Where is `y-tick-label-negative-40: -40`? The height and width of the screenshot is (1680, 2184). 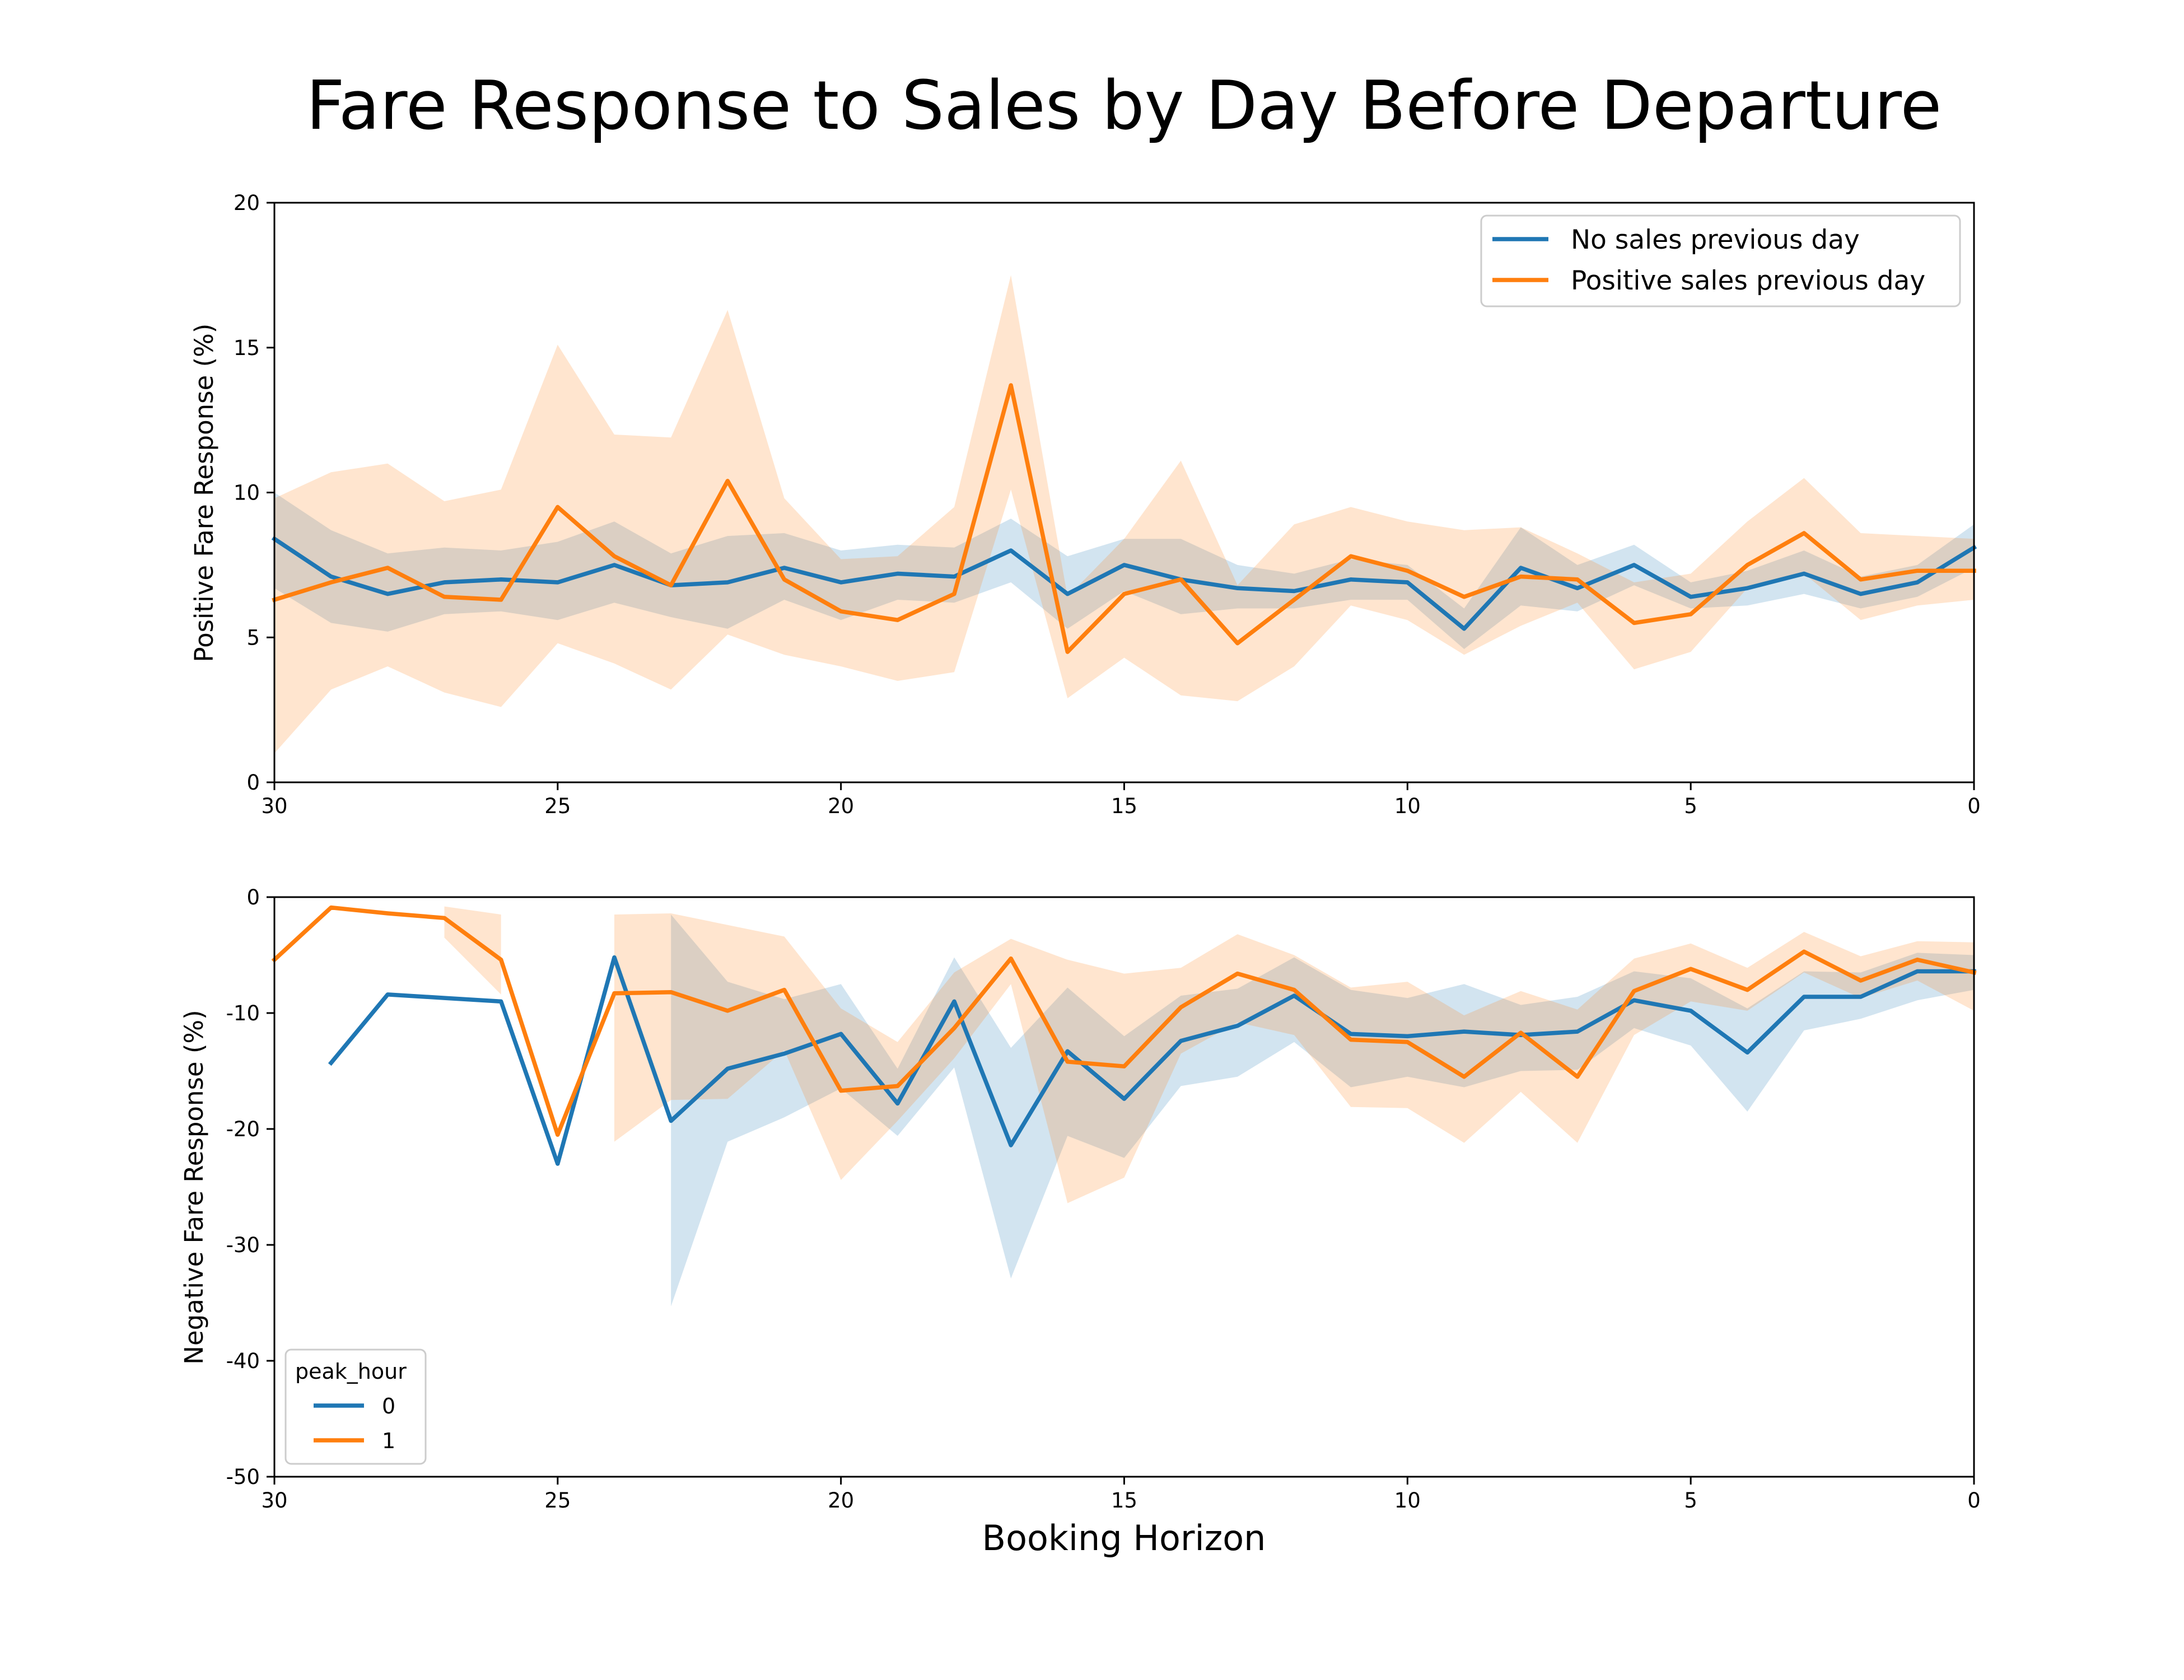 y-tick-label-negative-40: -40 is located at coordinates (243, 1361).